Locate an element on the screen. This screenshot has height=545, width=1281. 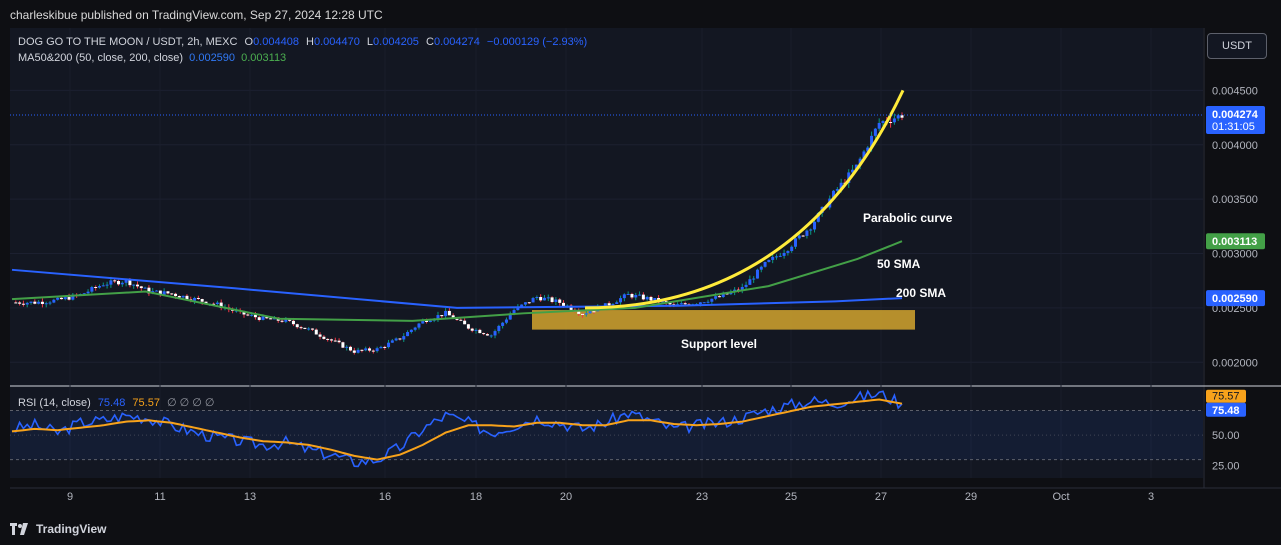
tradingview-logo-icon is located at coordinates (19, 529).